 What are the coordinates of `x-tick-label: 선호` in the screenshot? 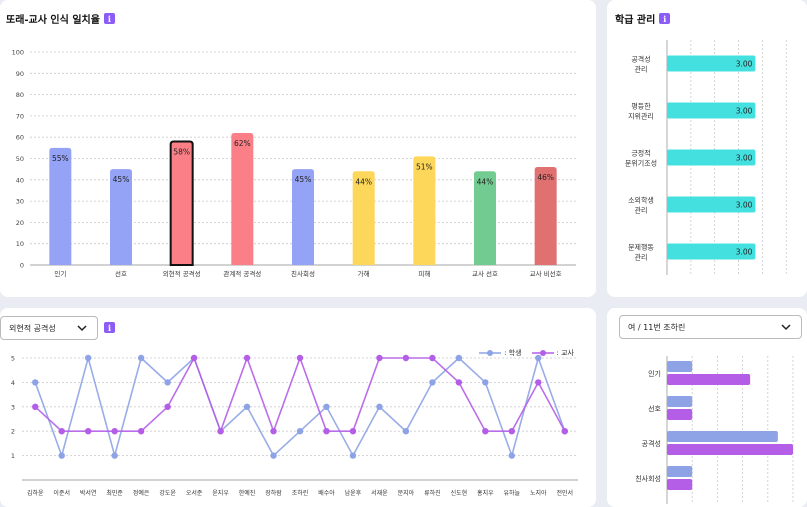 It's located at (121, 273).